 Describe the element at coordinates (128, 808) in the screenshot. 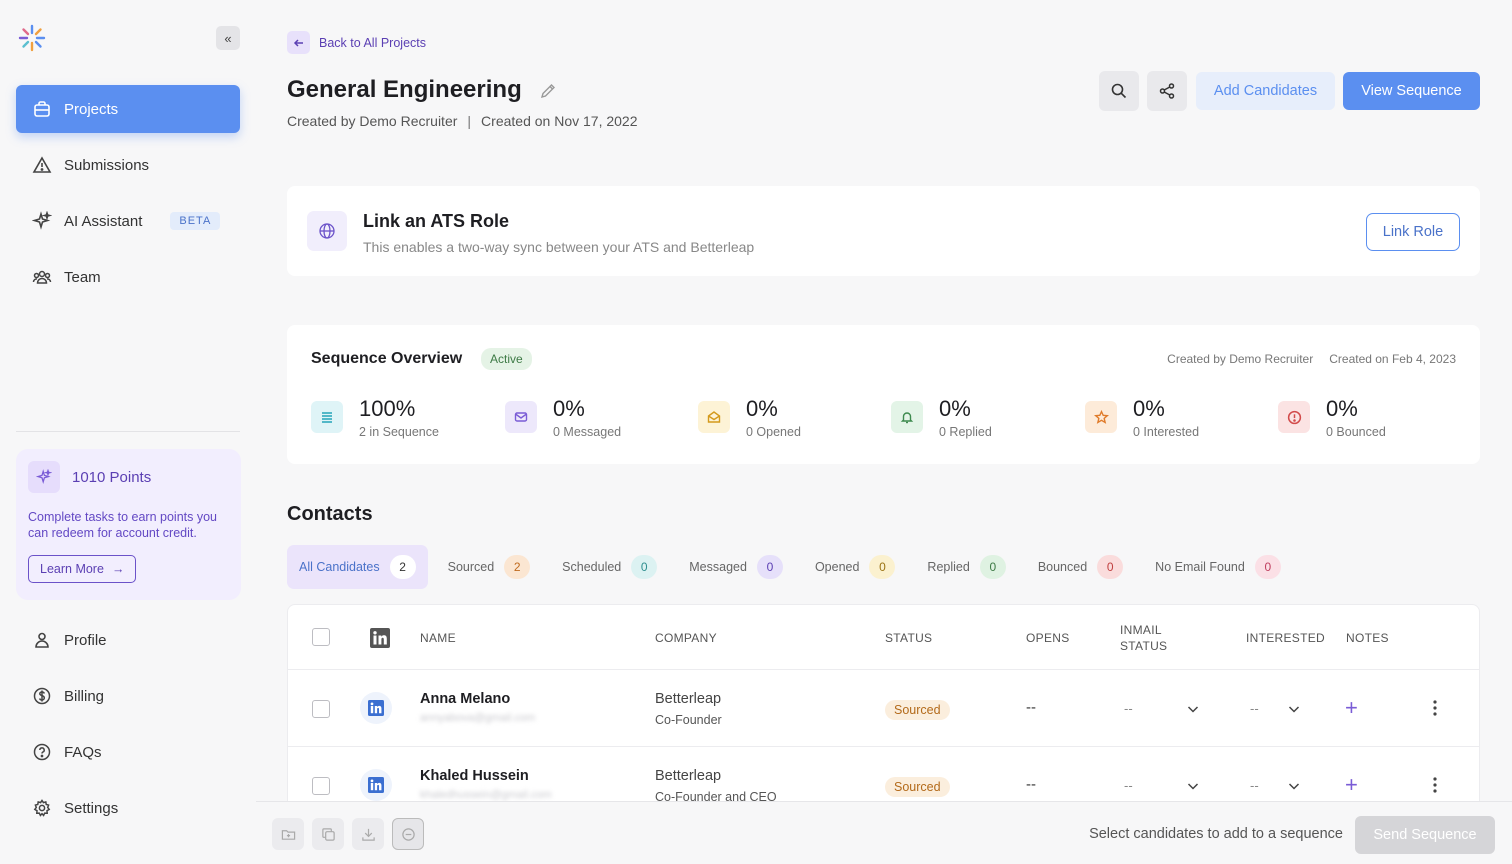

I see `sidebar-item-settings: Settings` at that location.